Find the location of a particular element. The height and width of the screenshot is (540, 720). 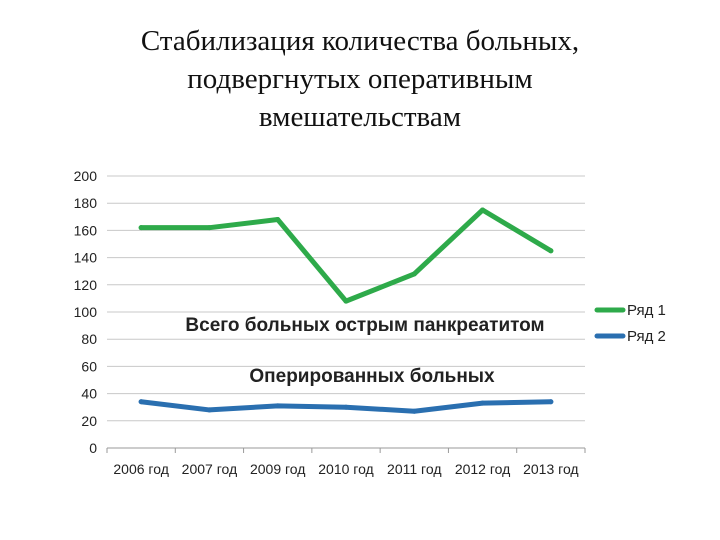

y-tick-label: 40 is located at coordinates (89, 394).